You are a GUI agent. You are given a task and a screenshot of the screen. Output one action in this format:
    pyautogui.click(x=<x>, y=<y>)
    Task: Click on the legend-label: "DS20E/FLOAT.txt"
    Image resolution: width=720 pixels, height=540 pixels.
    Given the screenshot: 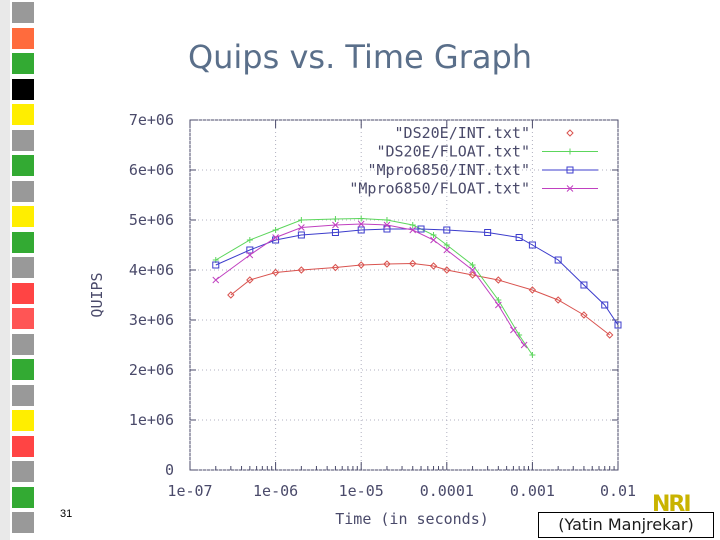 What is the action you would take?
    pyautogui.click(x=453, y=152)
    